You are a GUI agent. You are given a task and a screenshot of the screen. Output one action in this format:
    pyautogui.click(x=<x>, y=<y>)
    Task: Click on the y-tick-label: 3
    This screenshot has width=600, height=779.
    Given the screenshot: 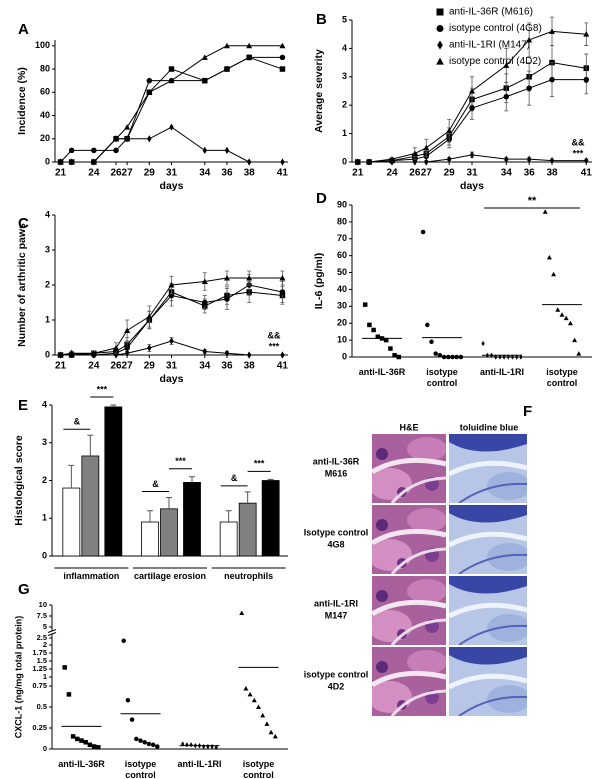 What is the action you would take?
    pyautogui.click(x=44, y=442)
    